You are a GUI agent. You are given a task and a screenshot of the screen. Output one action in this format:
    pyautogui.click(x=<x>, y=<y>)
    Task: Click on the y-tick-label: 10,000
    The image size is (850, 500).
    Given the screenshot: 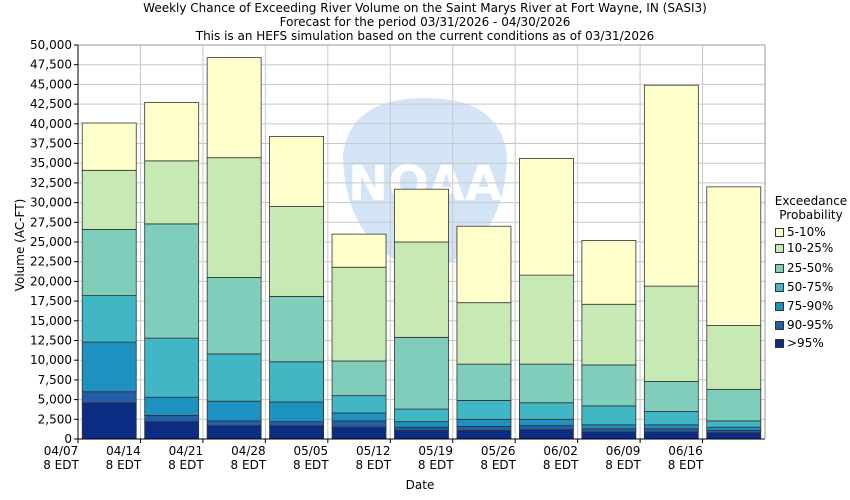 What is the action you would take?
    pyautogui.click(x=51, y=360)
    